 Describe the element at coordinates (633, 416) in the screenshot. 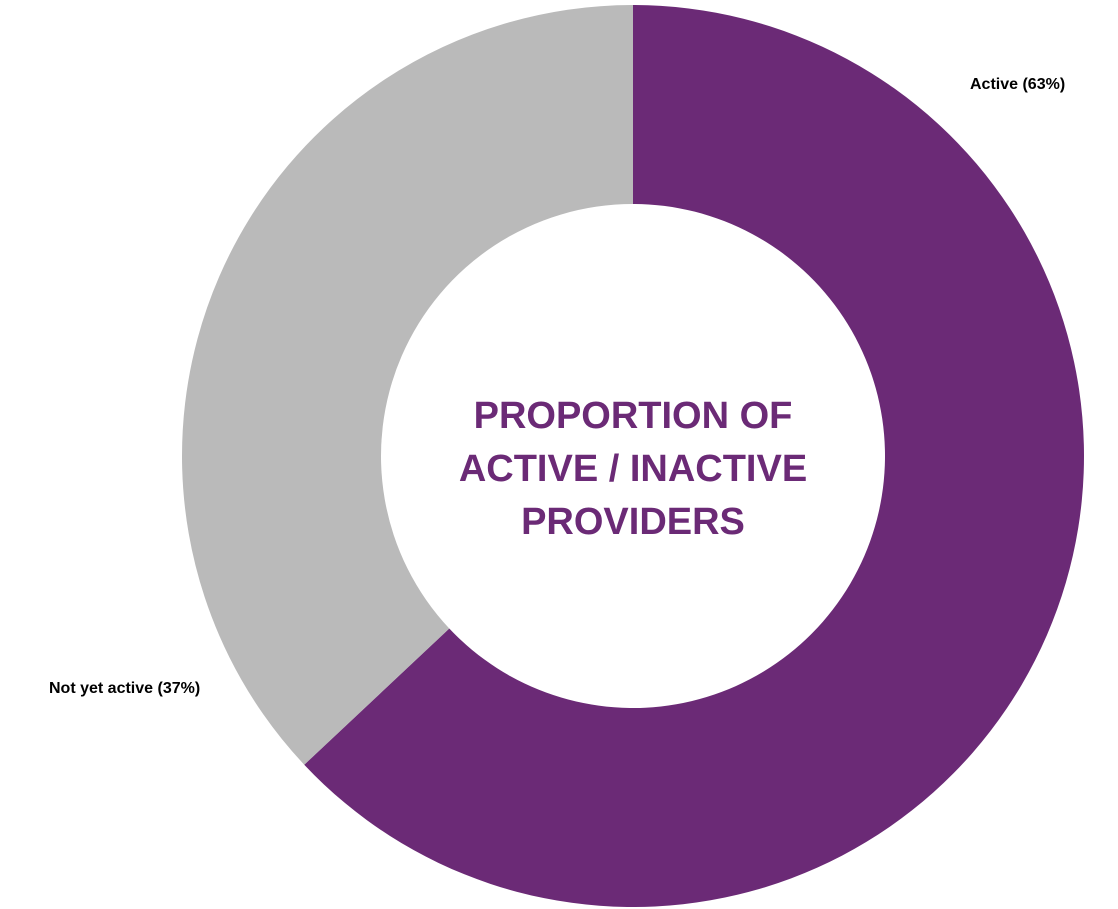

I see `chart-title-line-1: PROPORTION OF` at that location.